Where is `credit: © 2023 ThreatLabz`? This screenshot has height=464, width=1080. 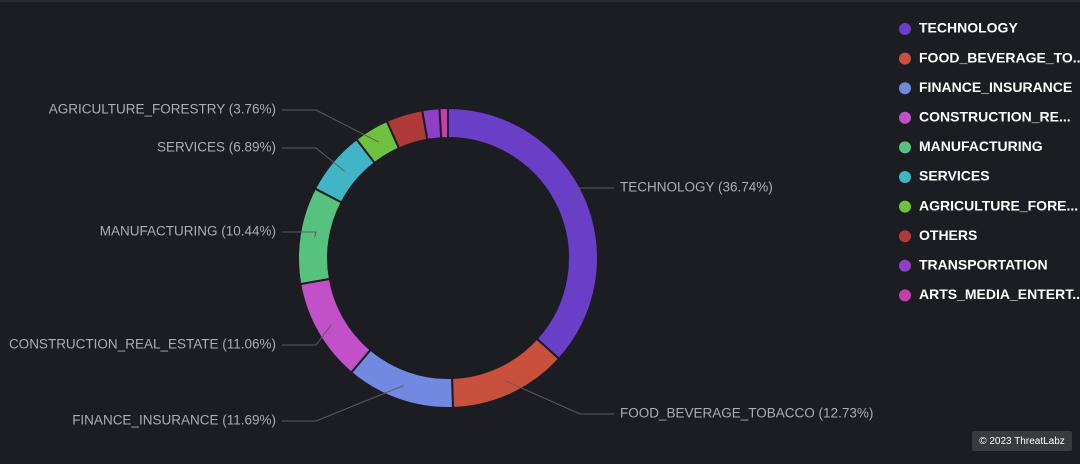 credit: © 2023 ThreatLabz is located at coordinates (1022, 441).